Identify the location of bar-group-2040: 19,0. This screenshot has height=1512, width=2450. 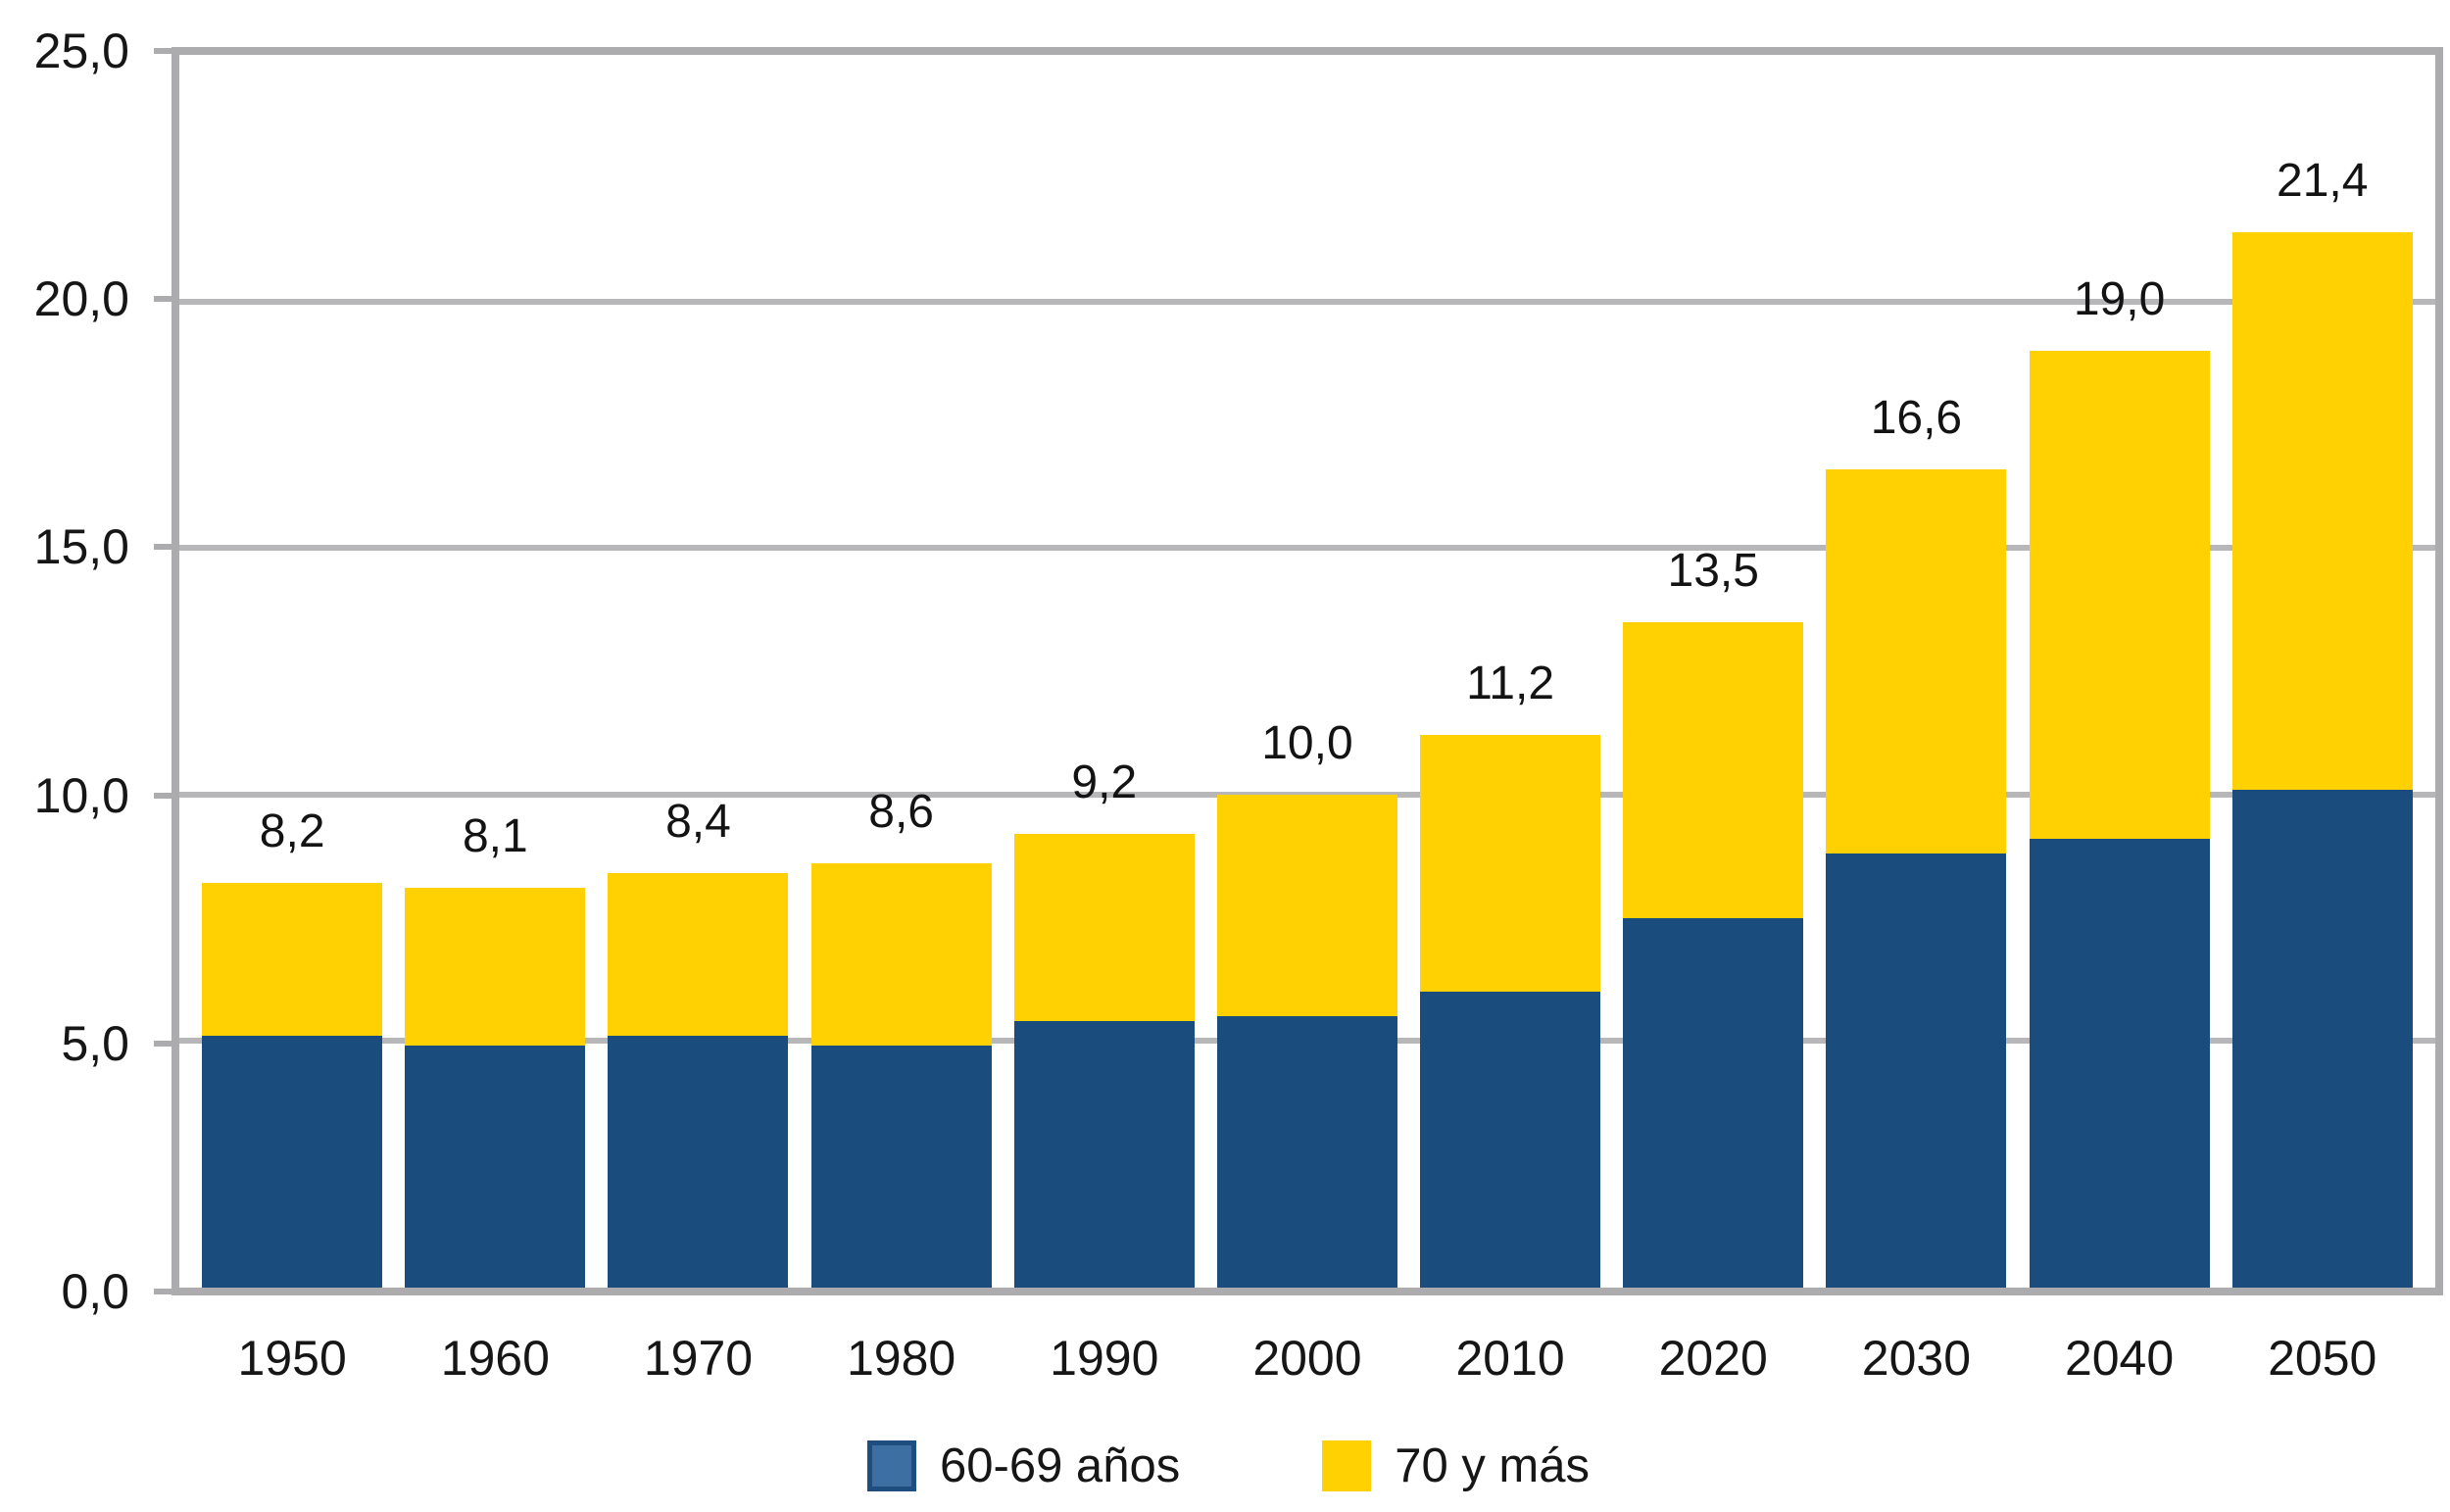
(2119, 671).